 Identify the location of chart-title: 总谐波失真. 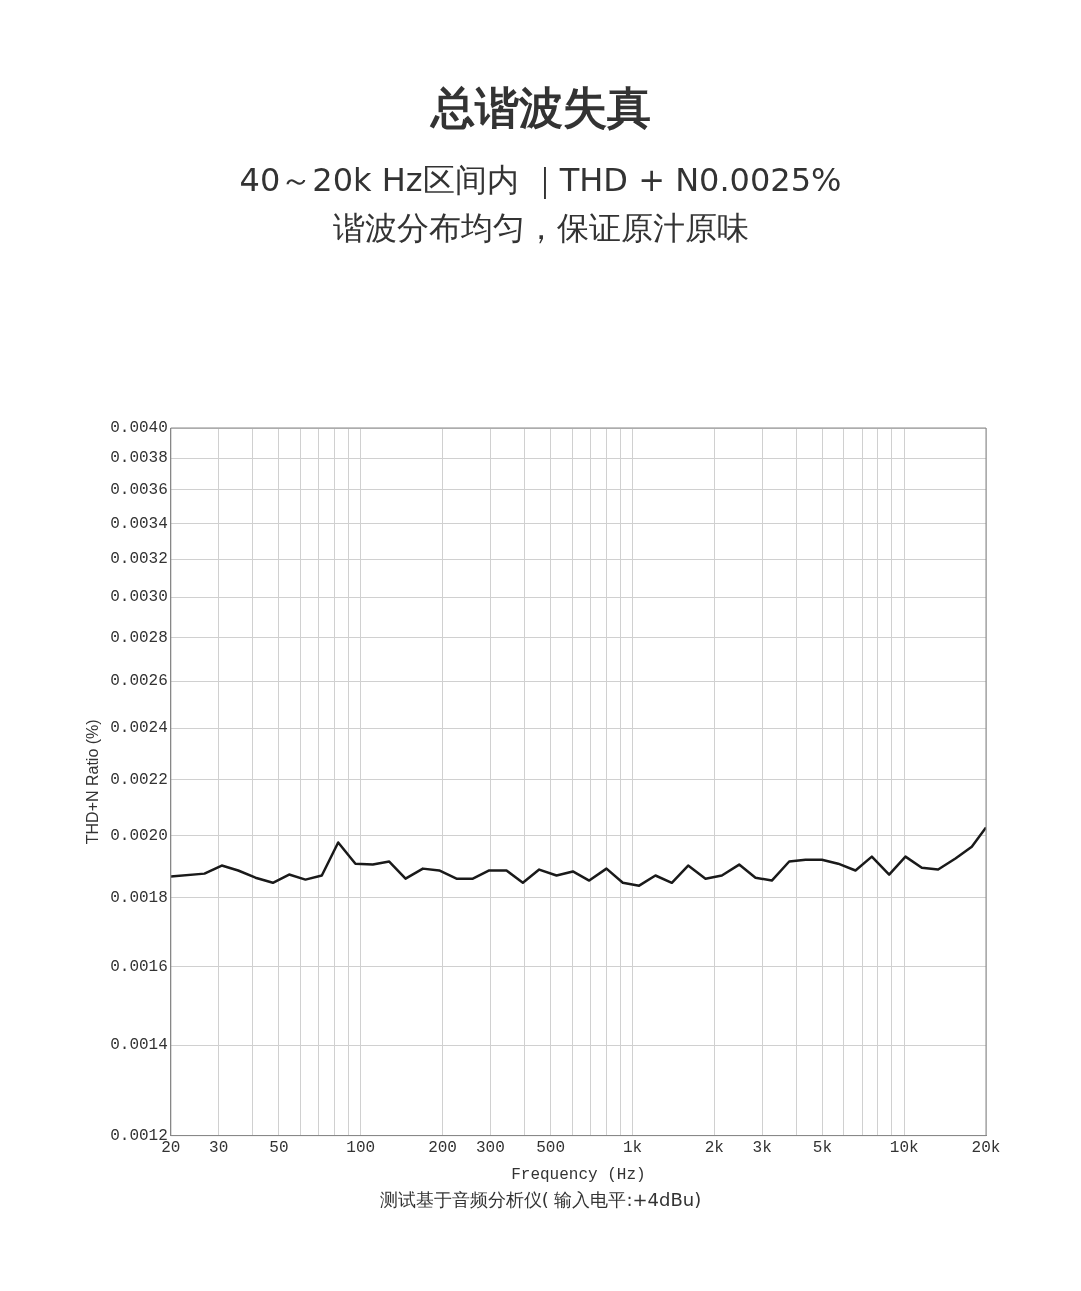
(540, 108).